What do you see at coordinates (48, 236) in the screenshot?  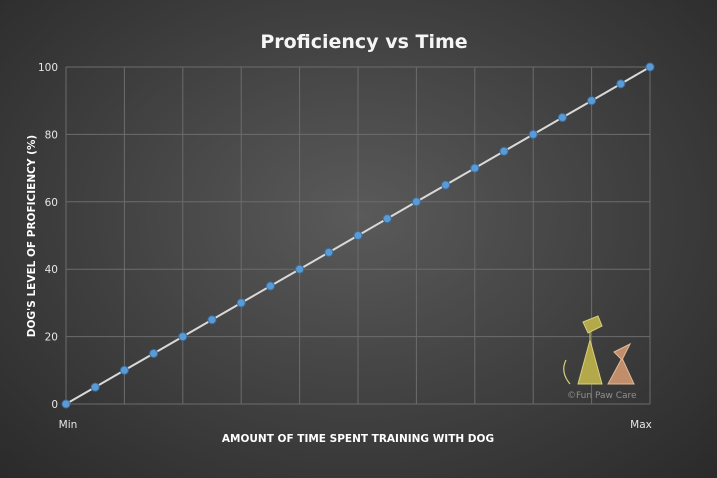 I see `y-ticks: 0 20 40 60 80 100` at bounding box center [48, 236].